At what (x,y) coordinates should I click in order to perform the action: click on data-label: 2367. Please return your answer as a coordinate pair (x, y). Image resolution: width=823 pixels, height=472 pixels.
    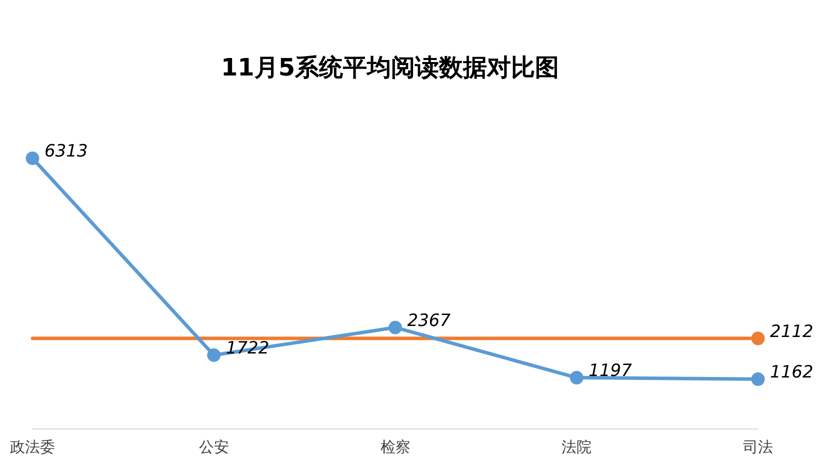
    Looking at the image, I should click on (429, 320).